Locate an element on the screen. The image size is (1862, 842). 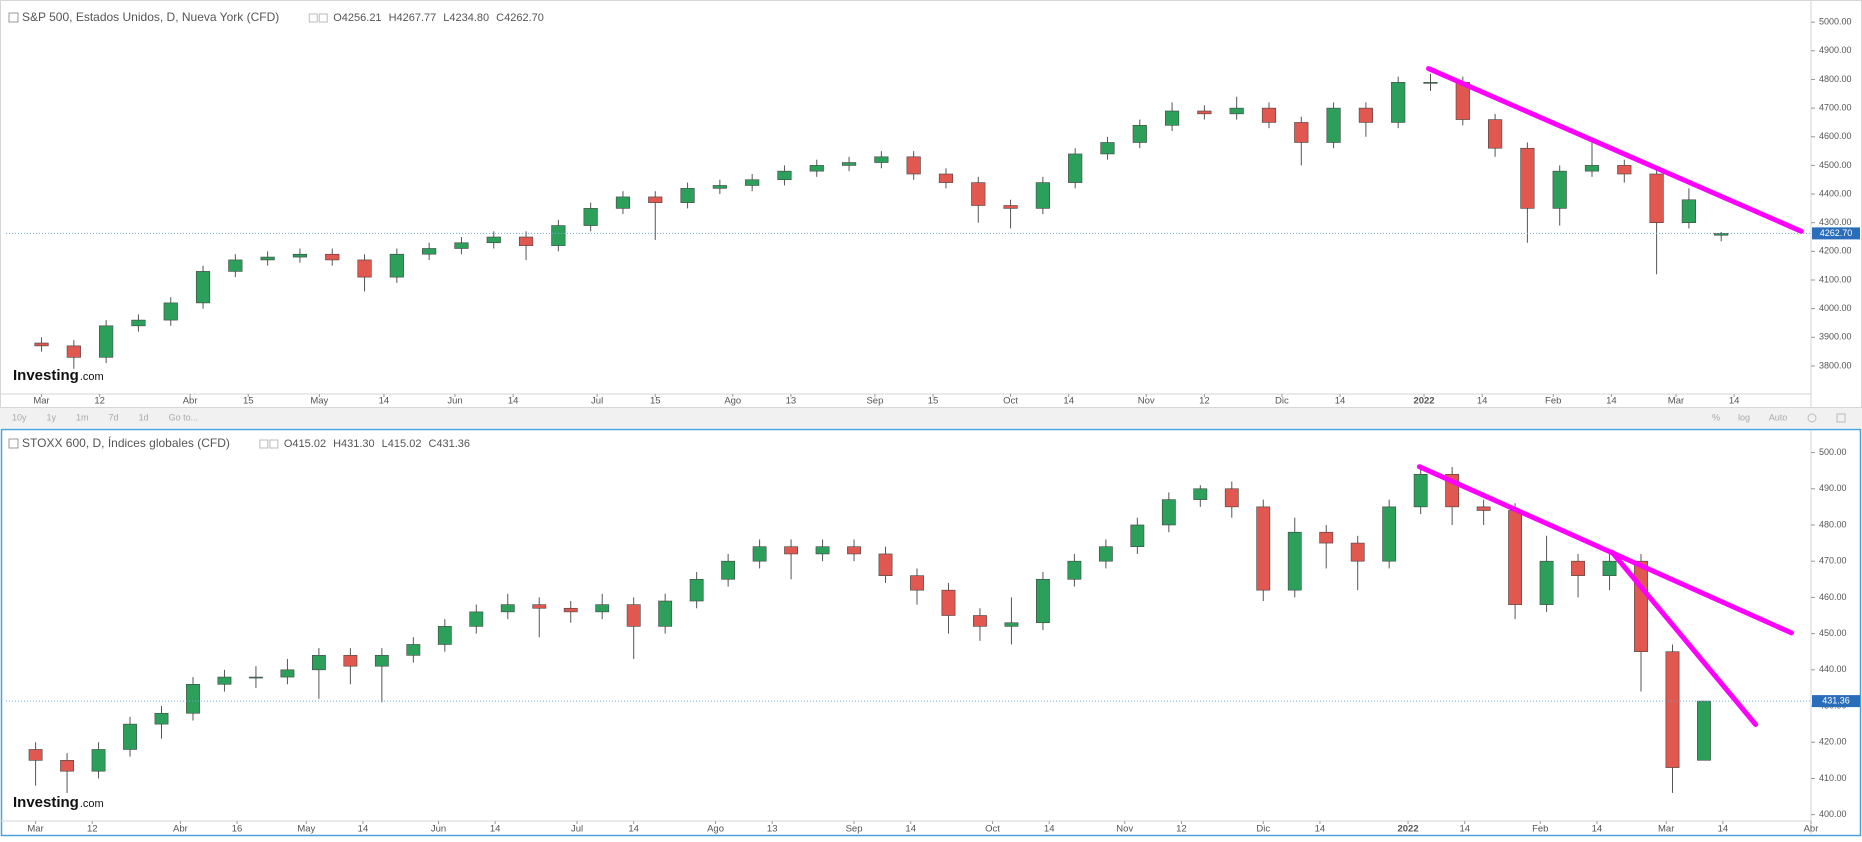
y-tick-label: 4200.00 is located at coordinates (1835, 251).